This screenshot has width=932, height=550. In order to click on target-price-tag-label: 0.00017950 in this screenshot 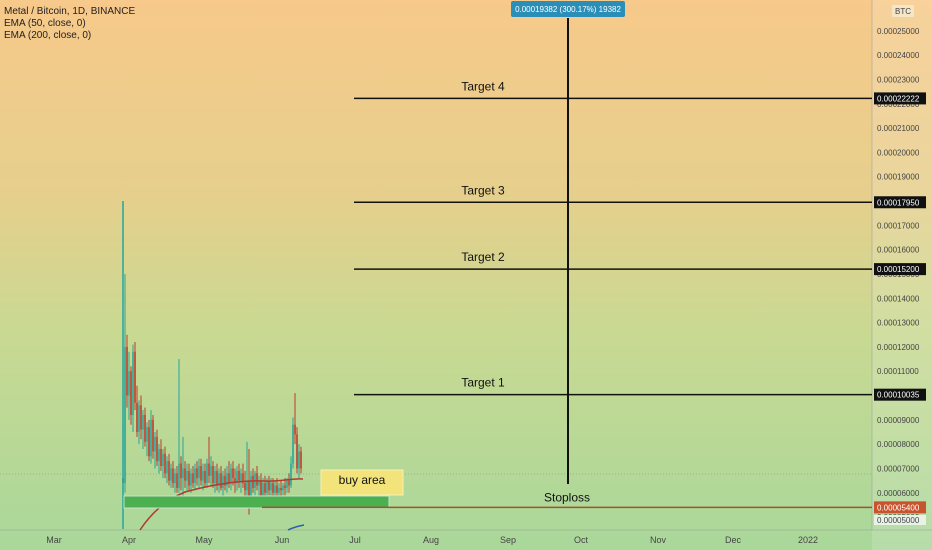, I will do `click(898, 202)`.